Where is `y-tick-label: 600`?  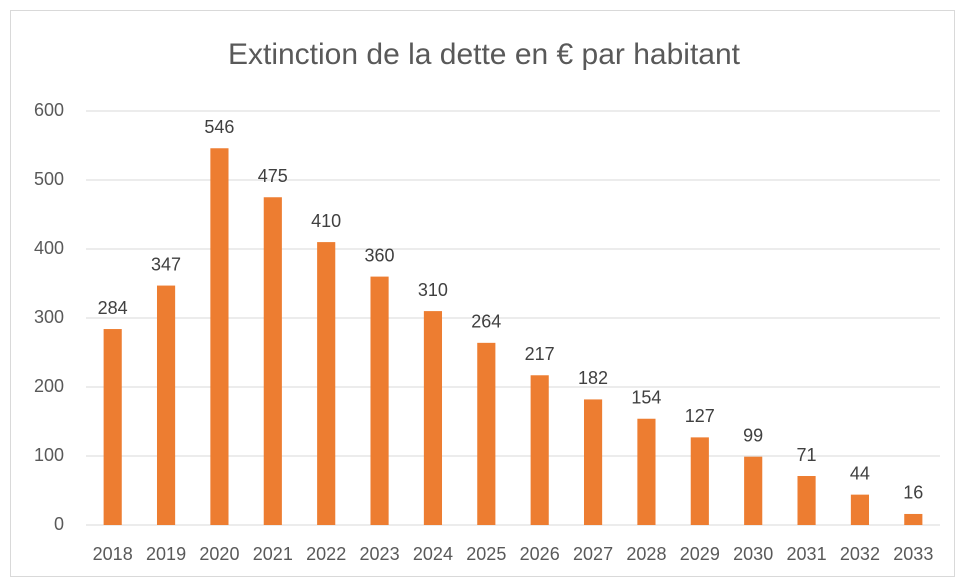
y-tick-label: 600 is located at coordinates (49, 110).